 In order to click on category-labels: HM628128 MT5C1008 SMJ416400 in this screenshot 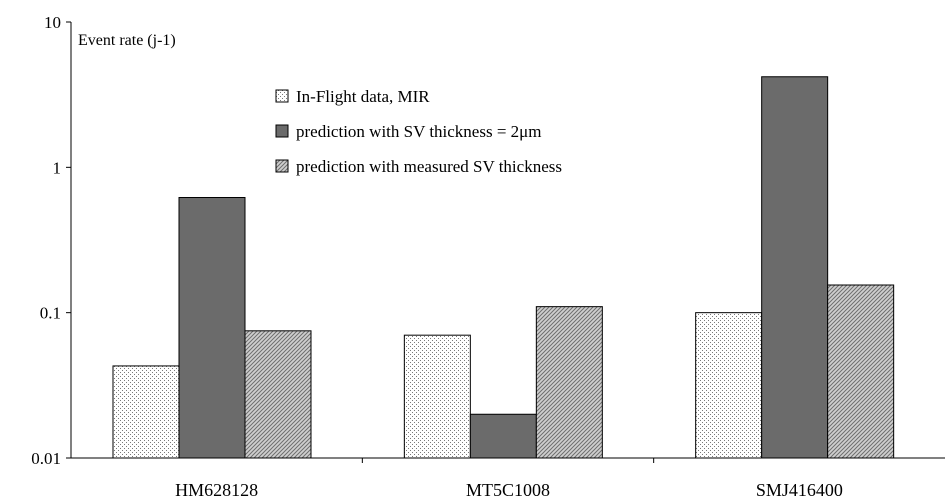, I will do `click(509, 479)`.